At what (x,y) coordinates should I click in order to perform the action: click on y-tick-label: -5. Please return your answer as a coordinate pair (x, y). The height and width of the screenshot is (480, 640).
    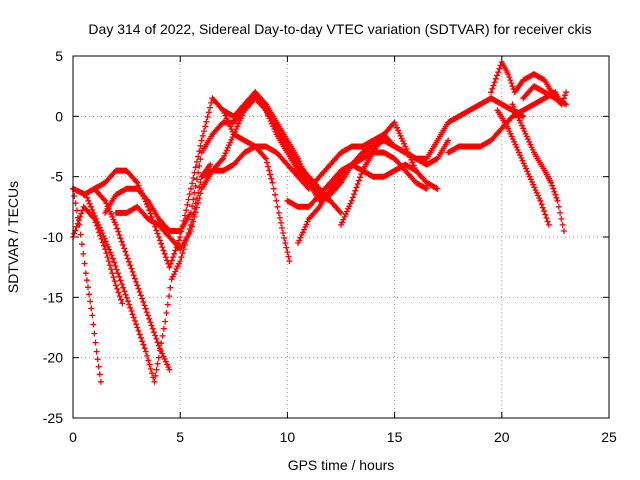
    Looking at the image, I should click on (57, 177).